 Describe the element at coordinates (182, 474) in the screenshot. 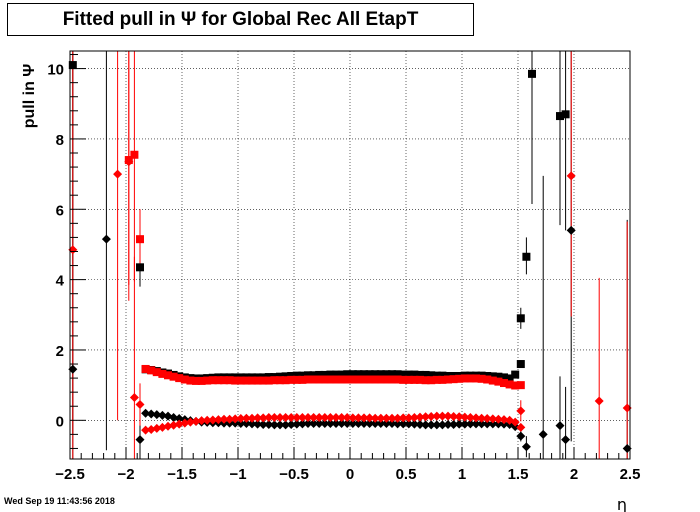

I see `x-tick-label: −1.5` at that location.